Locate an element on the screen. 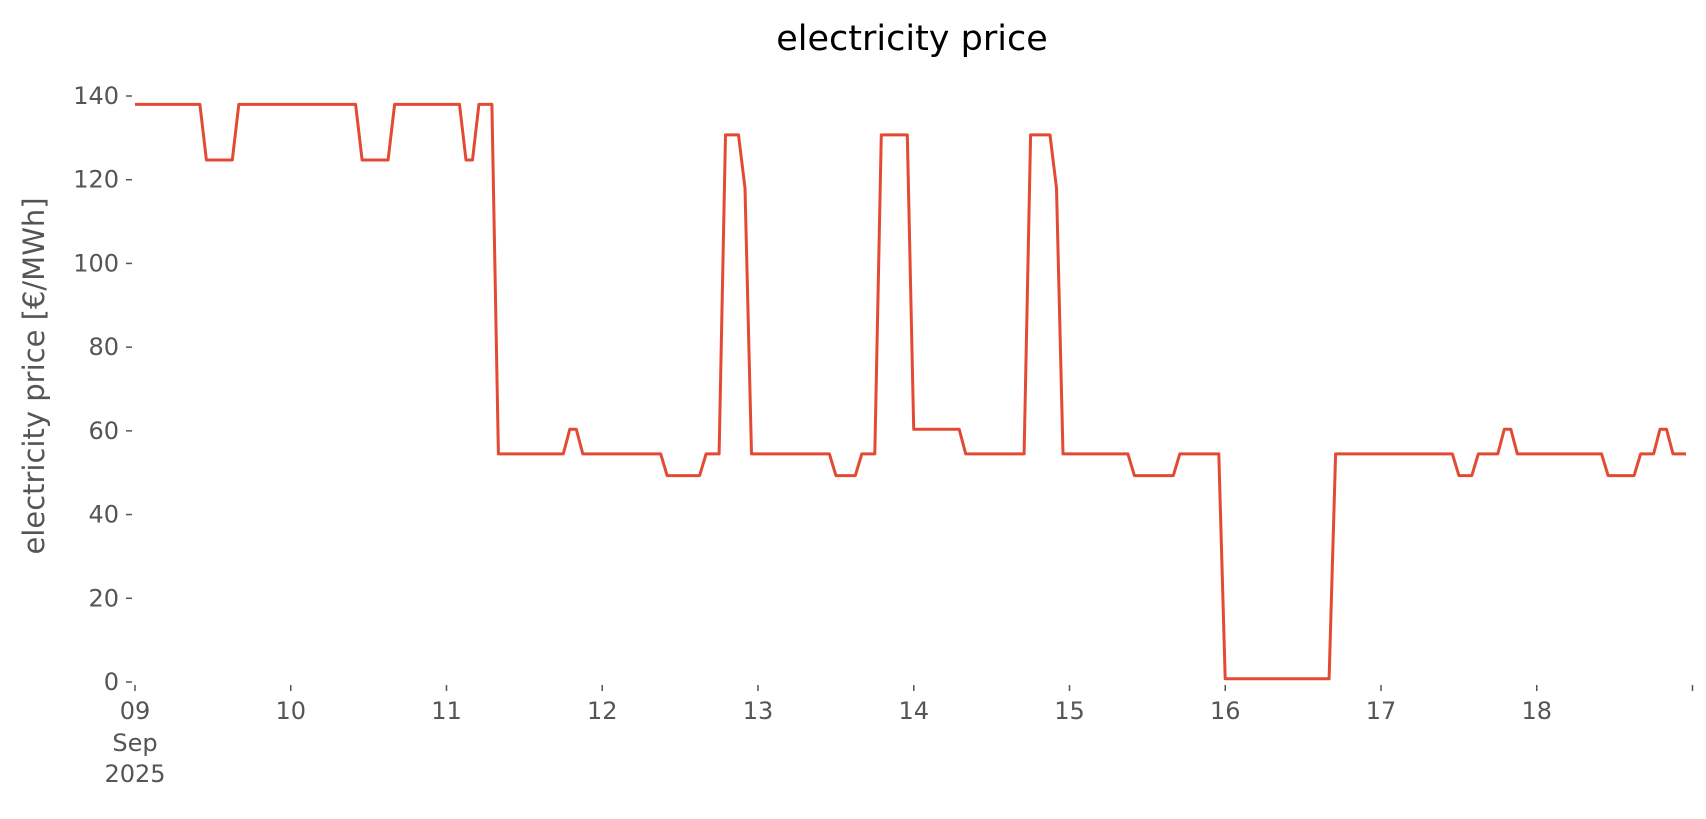 This screenshot has width=1706, height=819. y-tick-label: 120 is located at coordinates (96, 180).